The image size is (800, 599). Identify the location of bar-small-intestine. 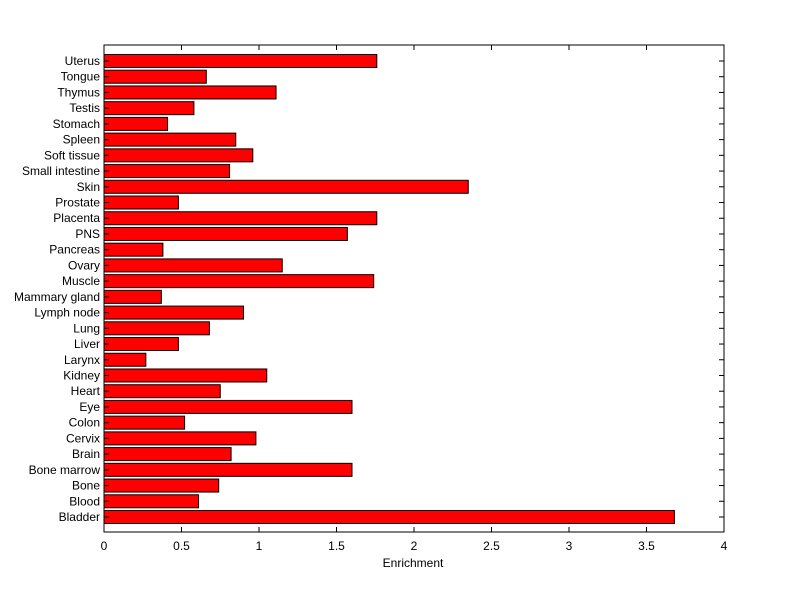
(167, 171).